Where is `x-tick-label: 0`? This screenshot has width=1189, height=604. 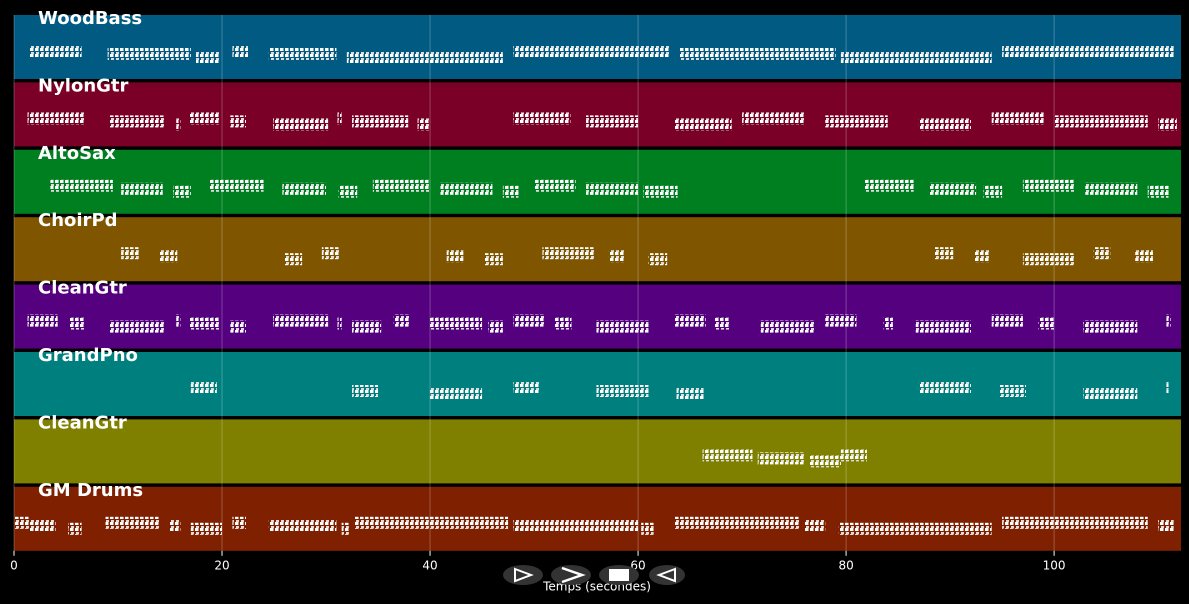 x-tick-label: 0 is located at coordinates (14, 565).